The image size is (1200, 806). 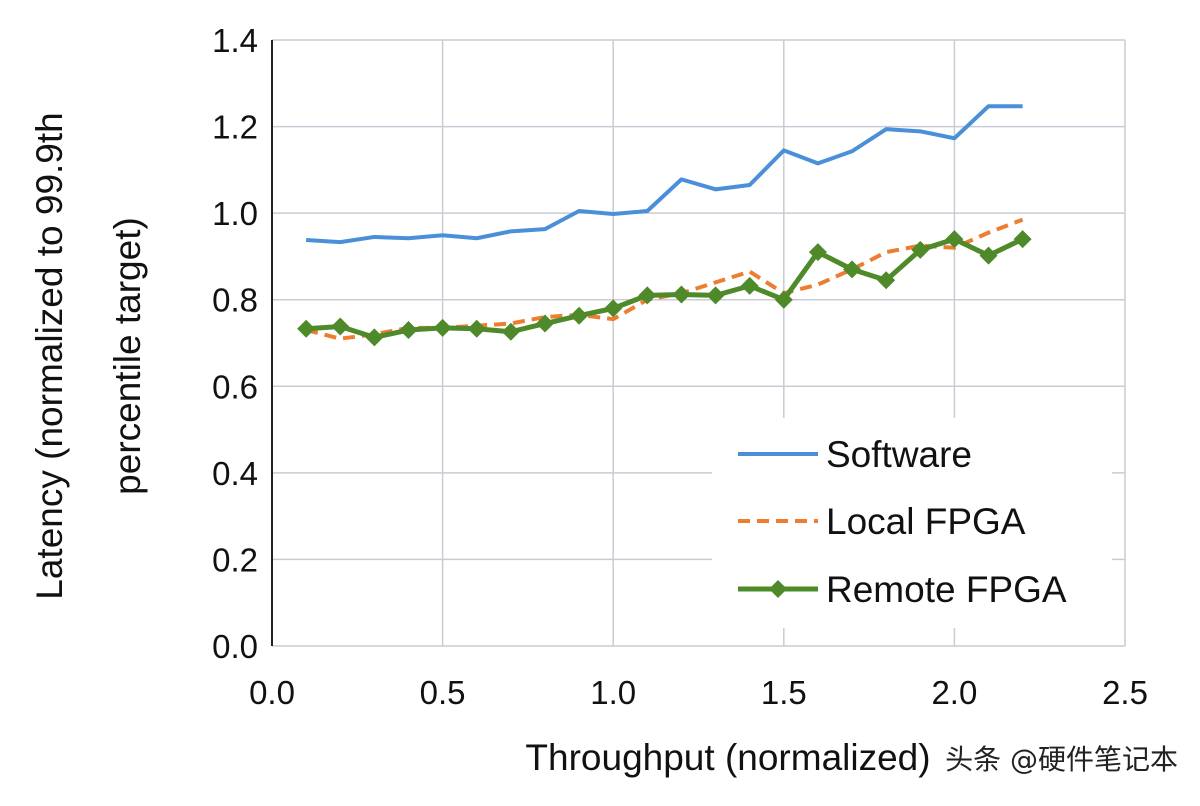 What do you see at coordinates (727, 757) in the screenshot?
I see `x-axis-label: Throughput (normalized)` at bounding box center [727, 757].